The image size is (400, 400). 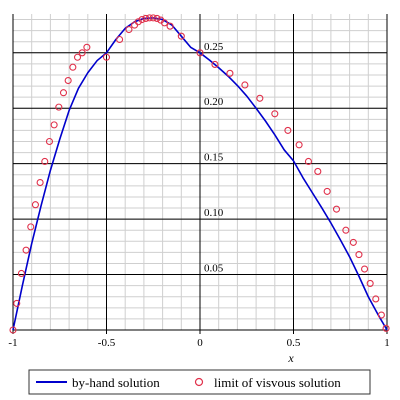 I want to click on legend-marker-swatch, so click(x=199, y=382).